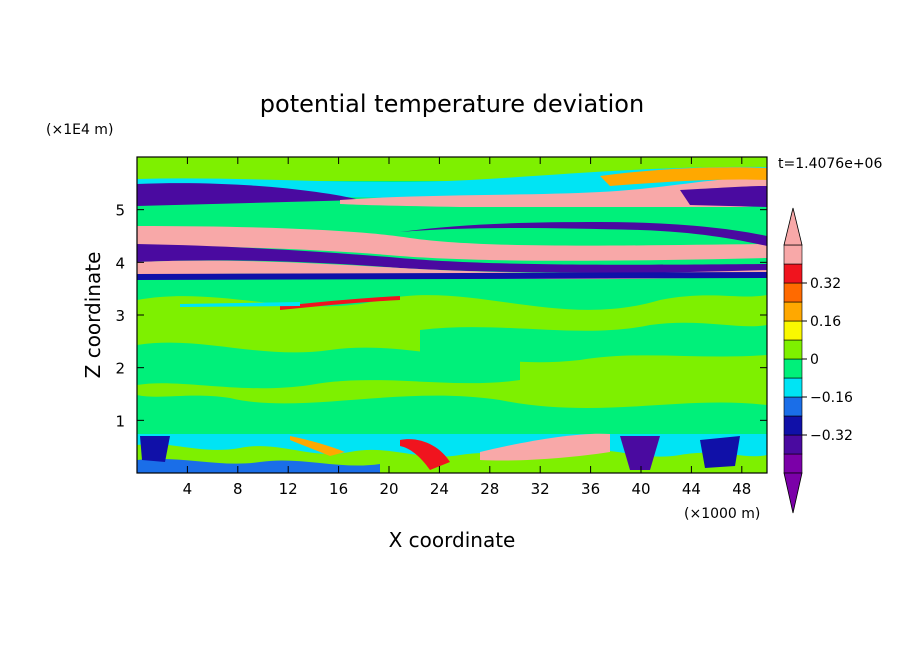  What do you see at coordinates (288, 489) in the screenshot?
I see `x-tick-label: 12` at bounding box center [288, 489].